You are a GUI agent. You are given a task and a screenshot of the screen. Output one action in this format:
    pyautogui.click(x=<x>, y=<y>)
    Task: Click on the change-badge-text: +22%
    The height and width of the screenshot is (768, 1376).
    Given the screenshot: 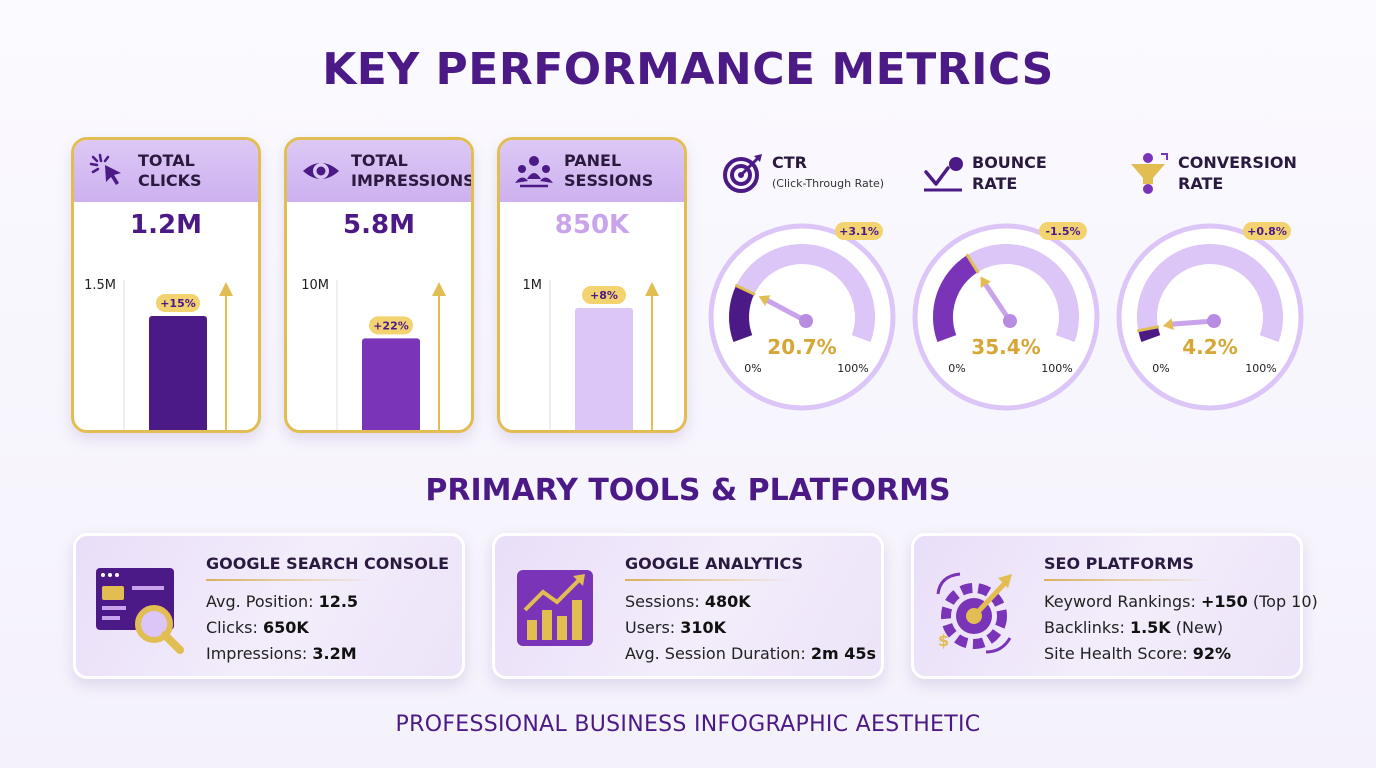 What is the action you would take?
    pyautogui.click(x=391, y=325)
    